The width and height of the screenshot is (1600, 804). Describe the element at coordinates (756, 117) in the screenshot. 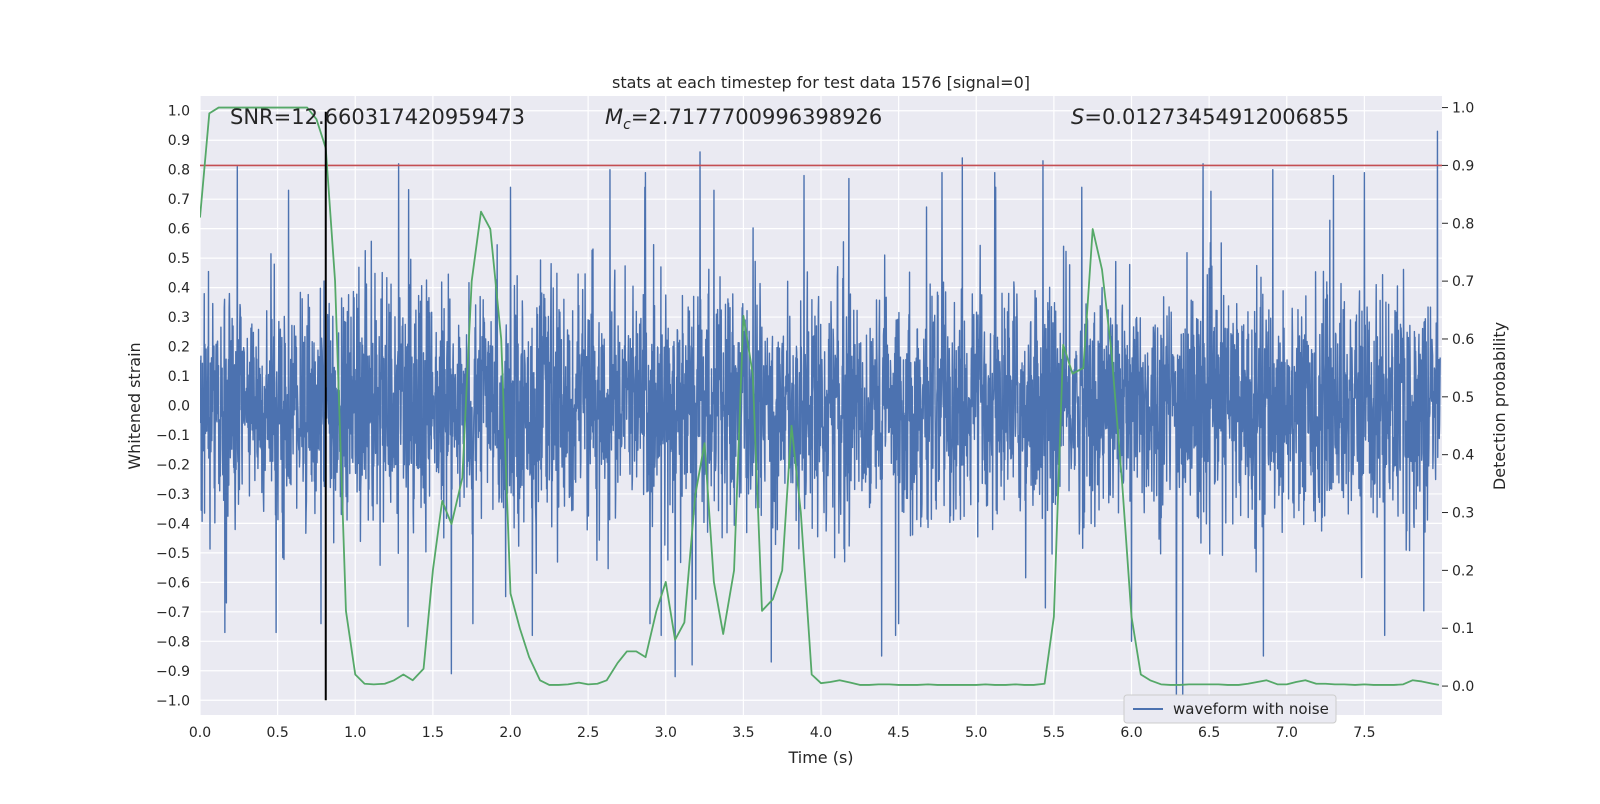

I see `chirp-mass-value: =2.7177700996398926` at that location.